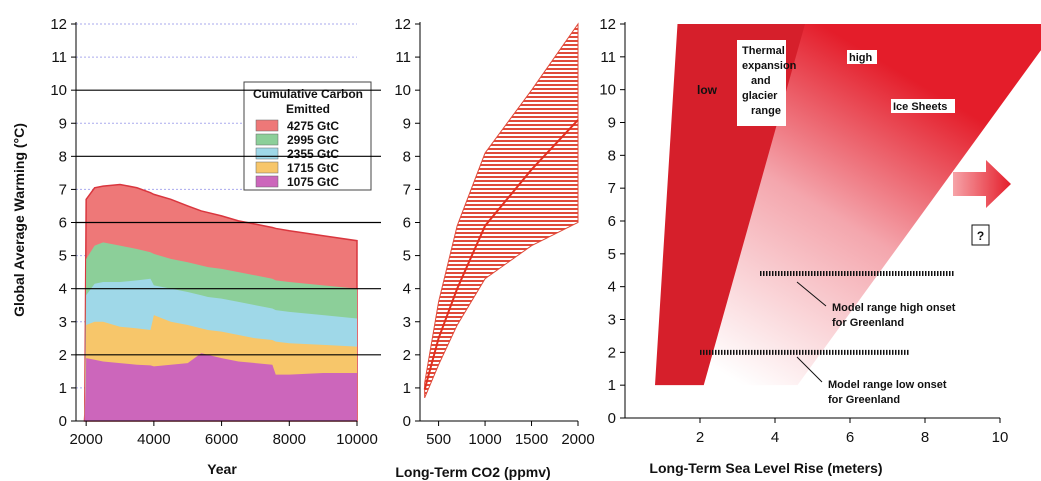  Describe the element at coordinates (700, 437) in the screenshot. I see `x-tick-label: 2` at that location.